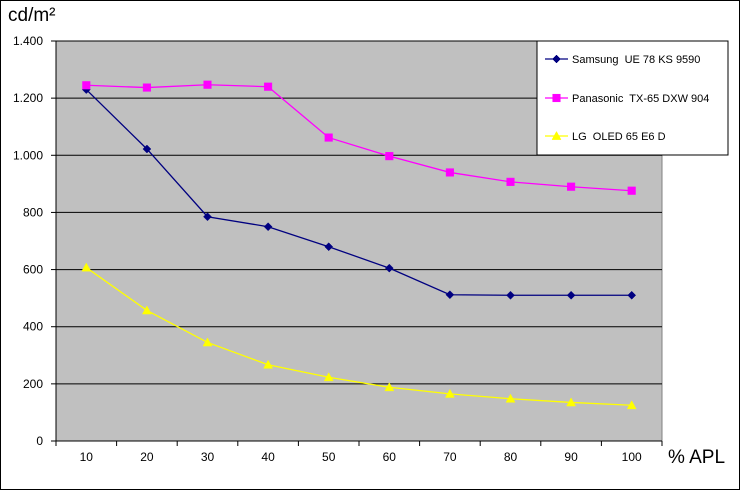  I want to click on legend-label-2: Panasonic TX-65 DXW 904, so click(640, 99).